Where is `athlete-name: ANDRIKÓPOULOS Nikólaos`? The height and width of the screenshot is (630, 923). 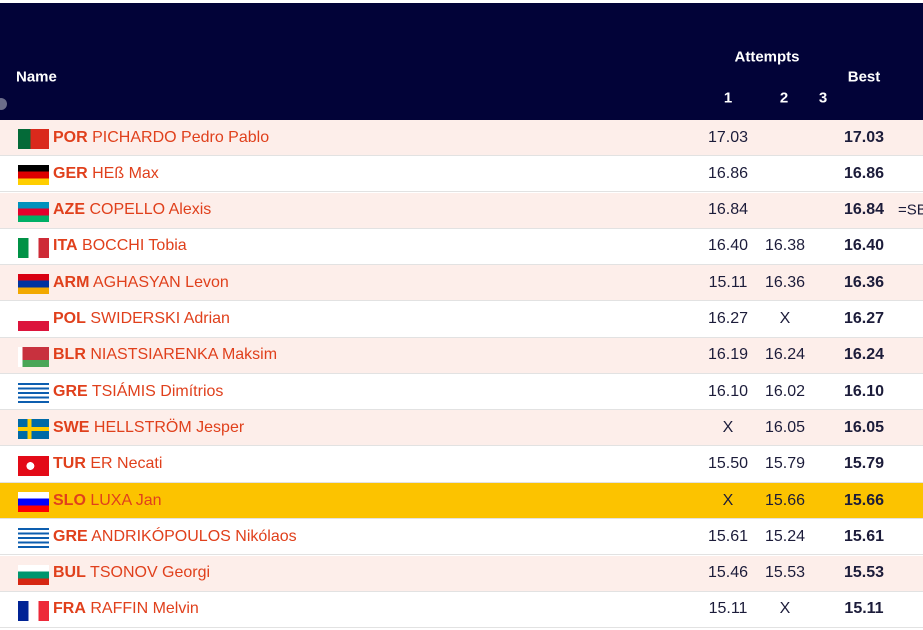
athlete-name: ANDRIKÓPOULOS Nikólaos is located at coordinates (194, 536).